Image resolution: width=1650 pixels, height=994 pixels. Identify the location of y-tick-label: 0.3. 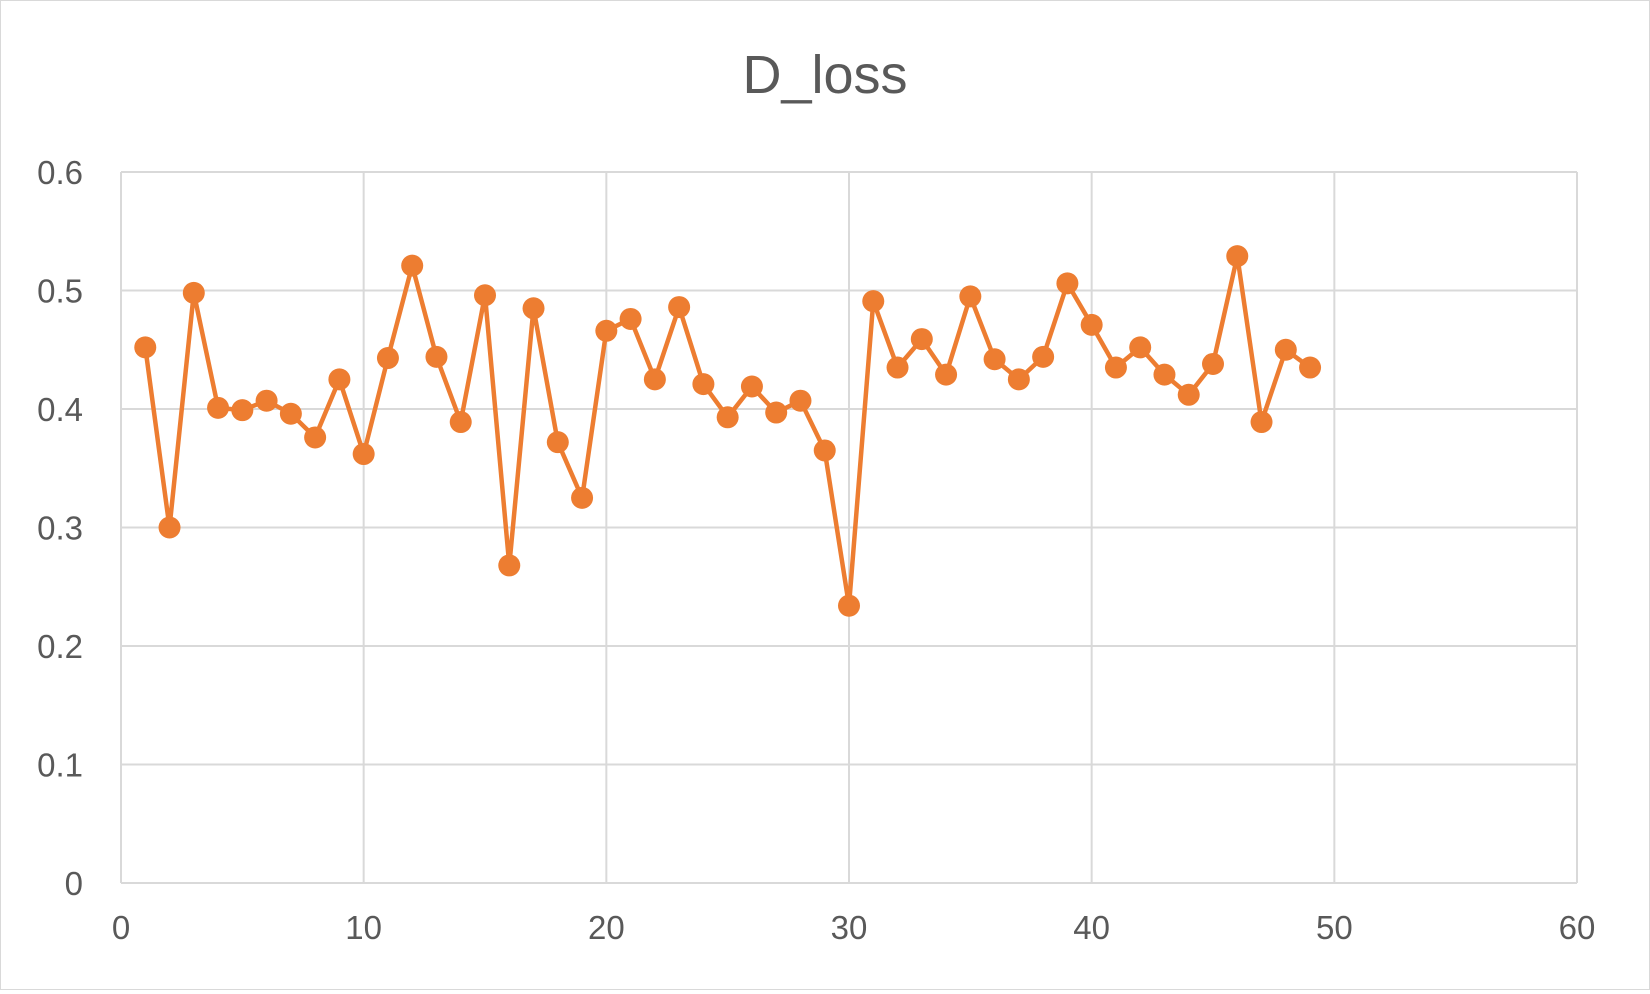
(60, 528).